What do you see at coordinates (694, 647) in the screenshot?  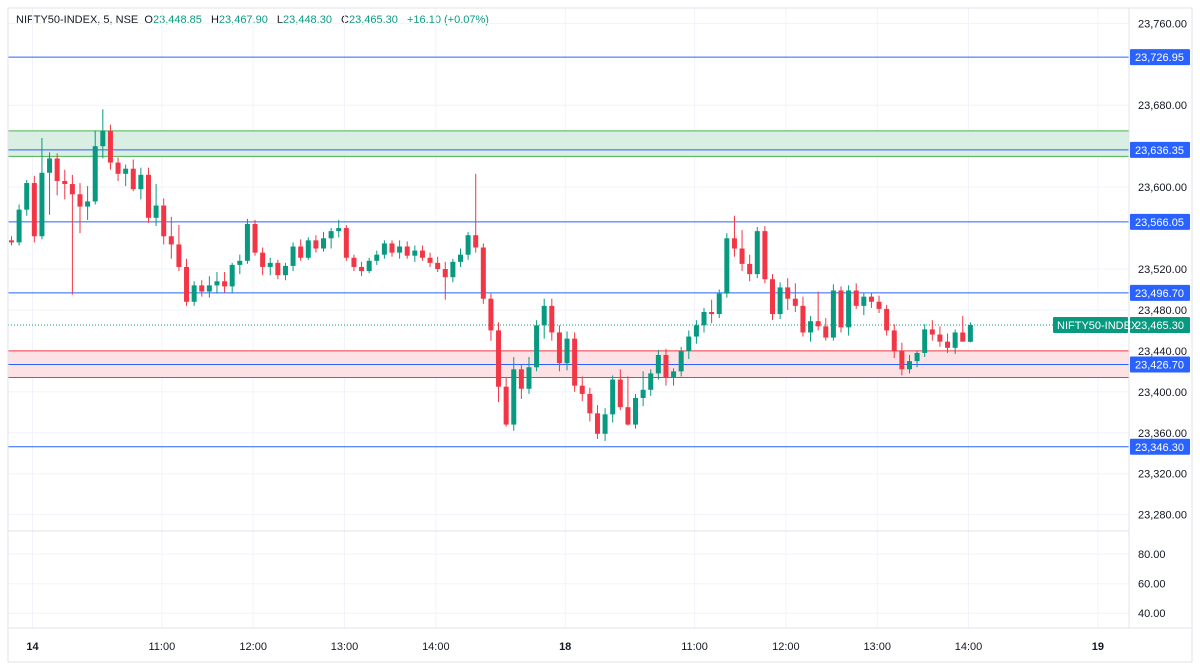 I see `time-tick-label: 11:00` at bounding box center [694, 647].